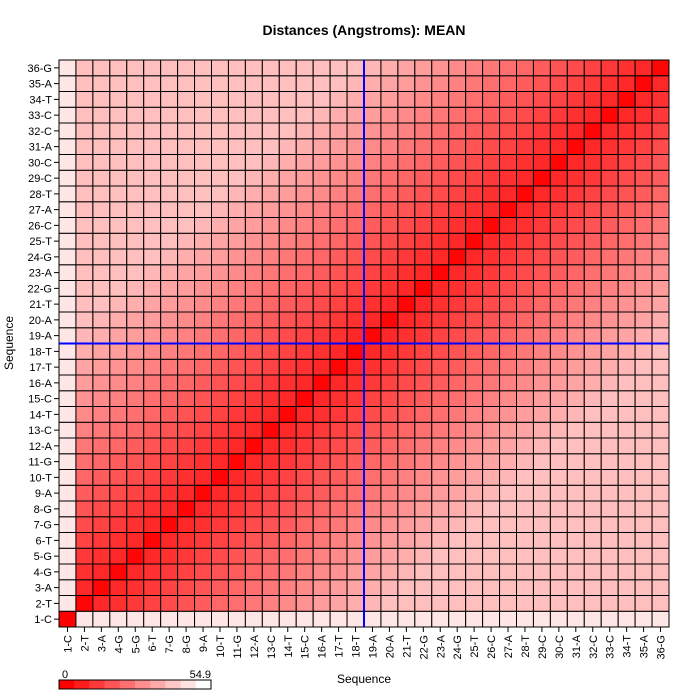 This screenshot has height=700, width=700. Describe the element at coordinates (135, 684) in the screenshot. I see `colorbar-legend` at that location.